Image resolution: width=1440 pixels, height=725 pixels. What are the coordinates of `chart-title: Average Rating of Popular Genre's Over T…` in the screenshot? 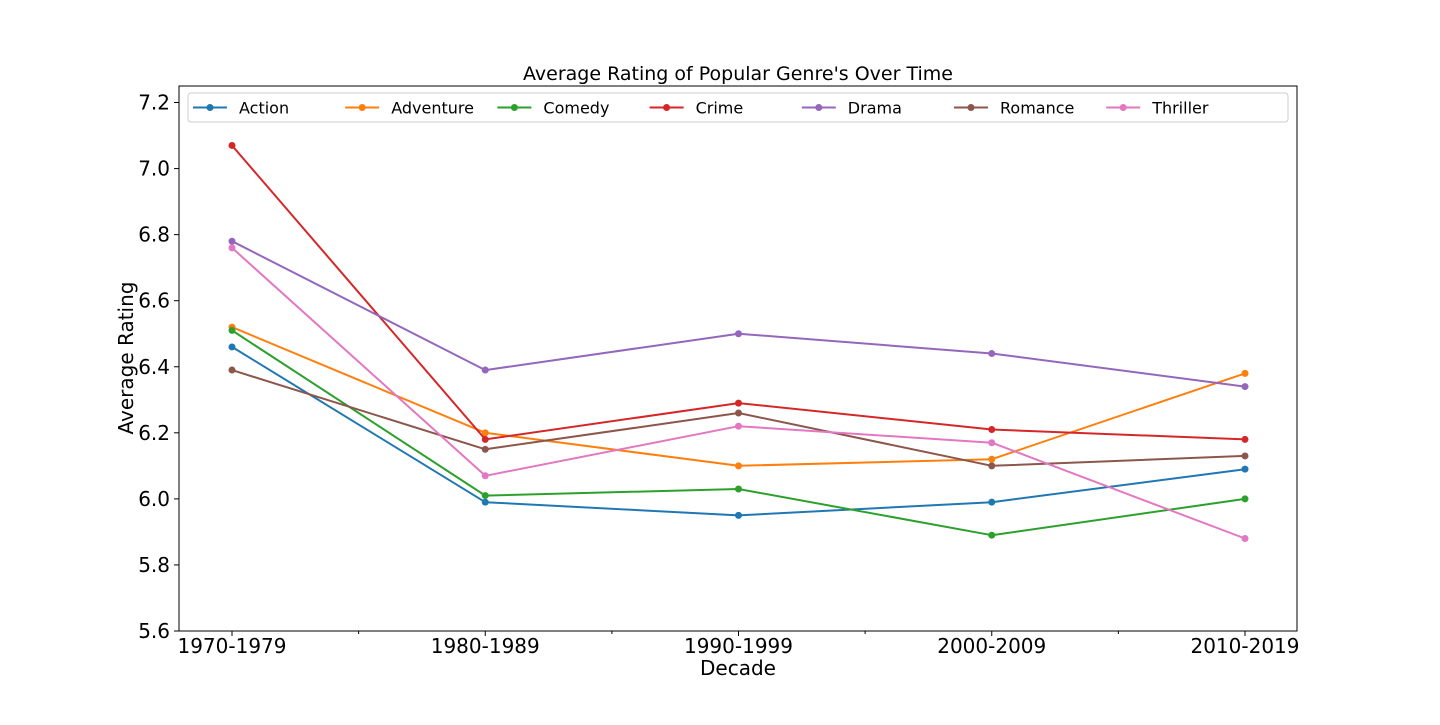 It's located at (738, 74).